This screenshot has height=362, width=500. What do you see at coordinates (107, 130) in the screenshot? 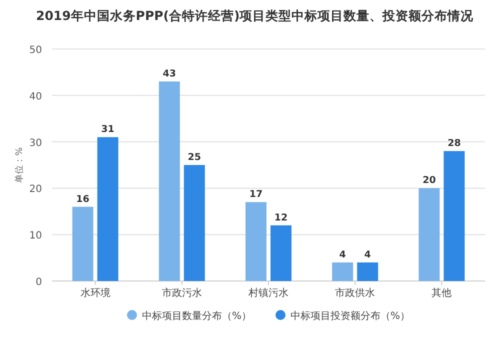
I see `data-label: 31` at bounding box center [107, 130].